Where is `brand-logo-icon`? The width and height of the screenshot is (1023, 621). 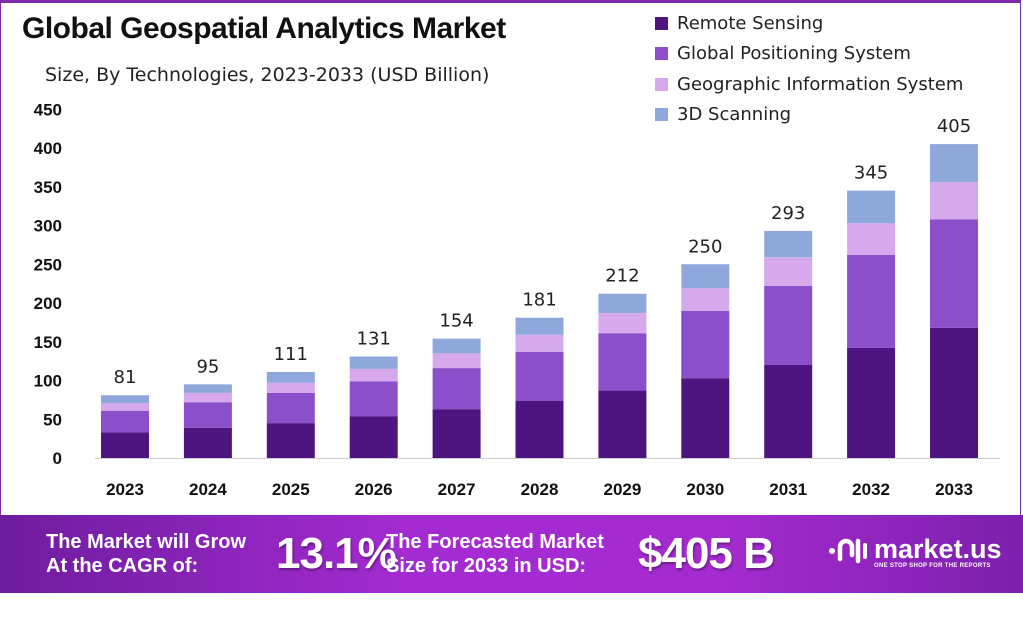
brand-logo-icon is located at coordinates (848, 551).